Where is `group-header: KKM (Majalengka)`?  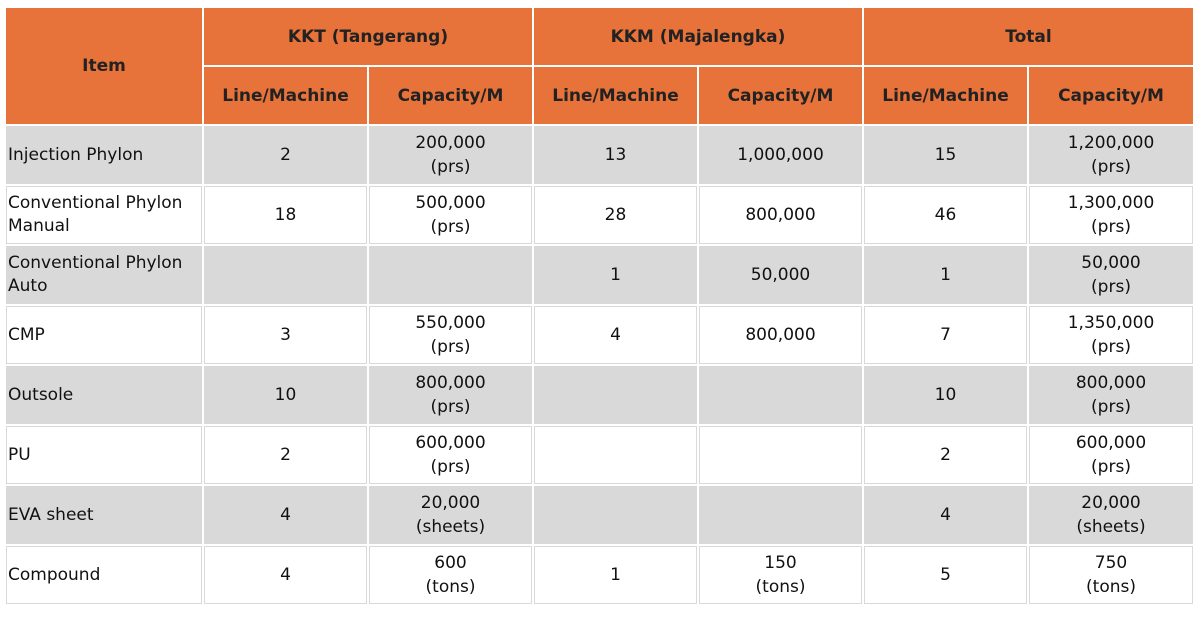 group-header: KKM (Majalengka) is located at coordinates (698, 36).